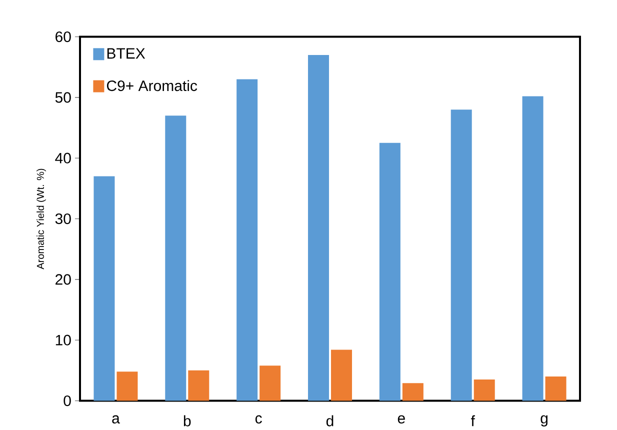  I want to click on y-axis-title: Aromatic Yield (Wt. %), so click(41, 219).